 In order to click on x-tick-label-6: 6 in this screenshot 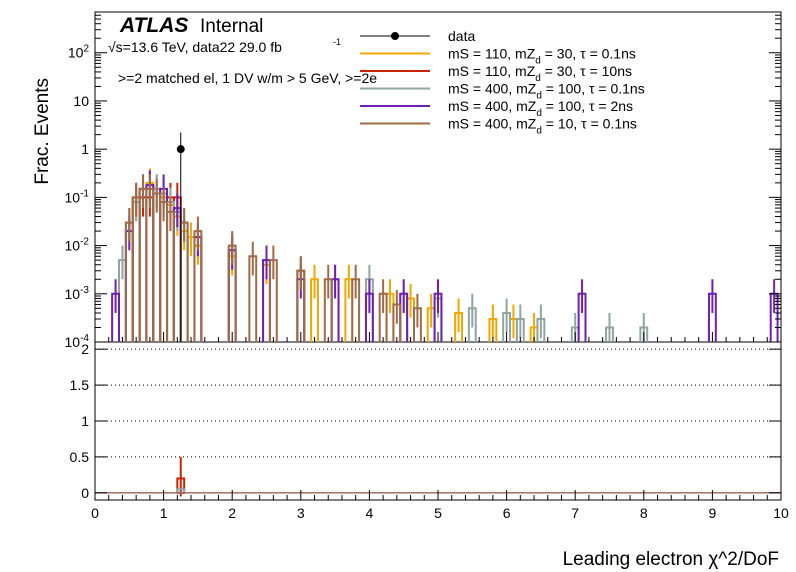, I will do `click(507, 513)`.